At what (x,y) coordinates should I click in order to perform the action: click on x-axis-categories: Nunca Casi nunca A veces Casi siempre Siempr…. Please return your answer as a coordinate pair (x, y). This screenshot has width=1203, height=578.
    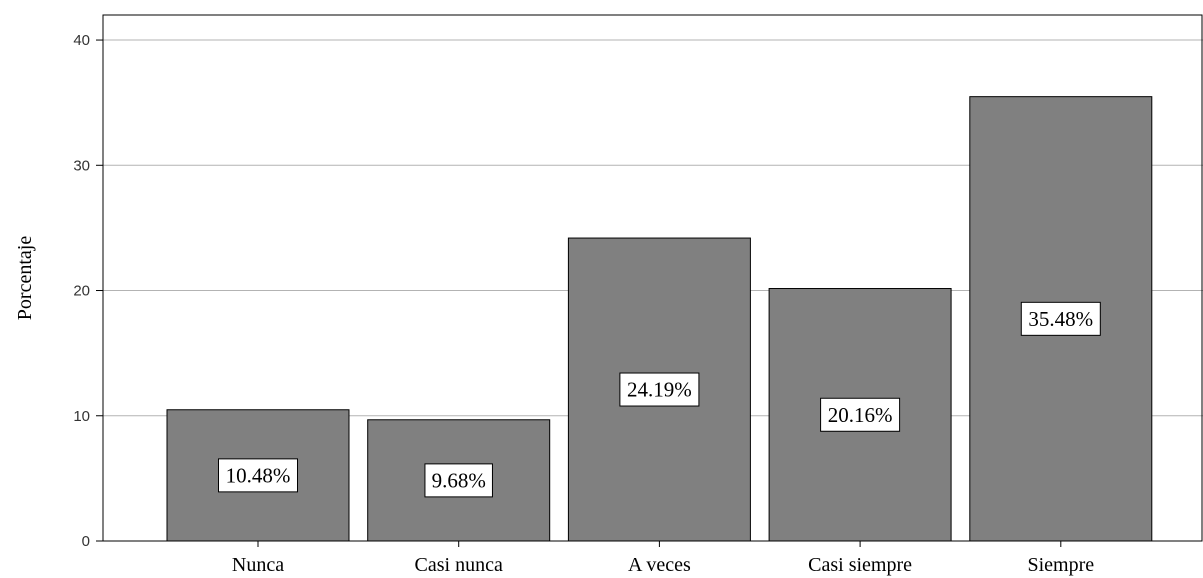
    Looking at the image, I should click on (663, 558).